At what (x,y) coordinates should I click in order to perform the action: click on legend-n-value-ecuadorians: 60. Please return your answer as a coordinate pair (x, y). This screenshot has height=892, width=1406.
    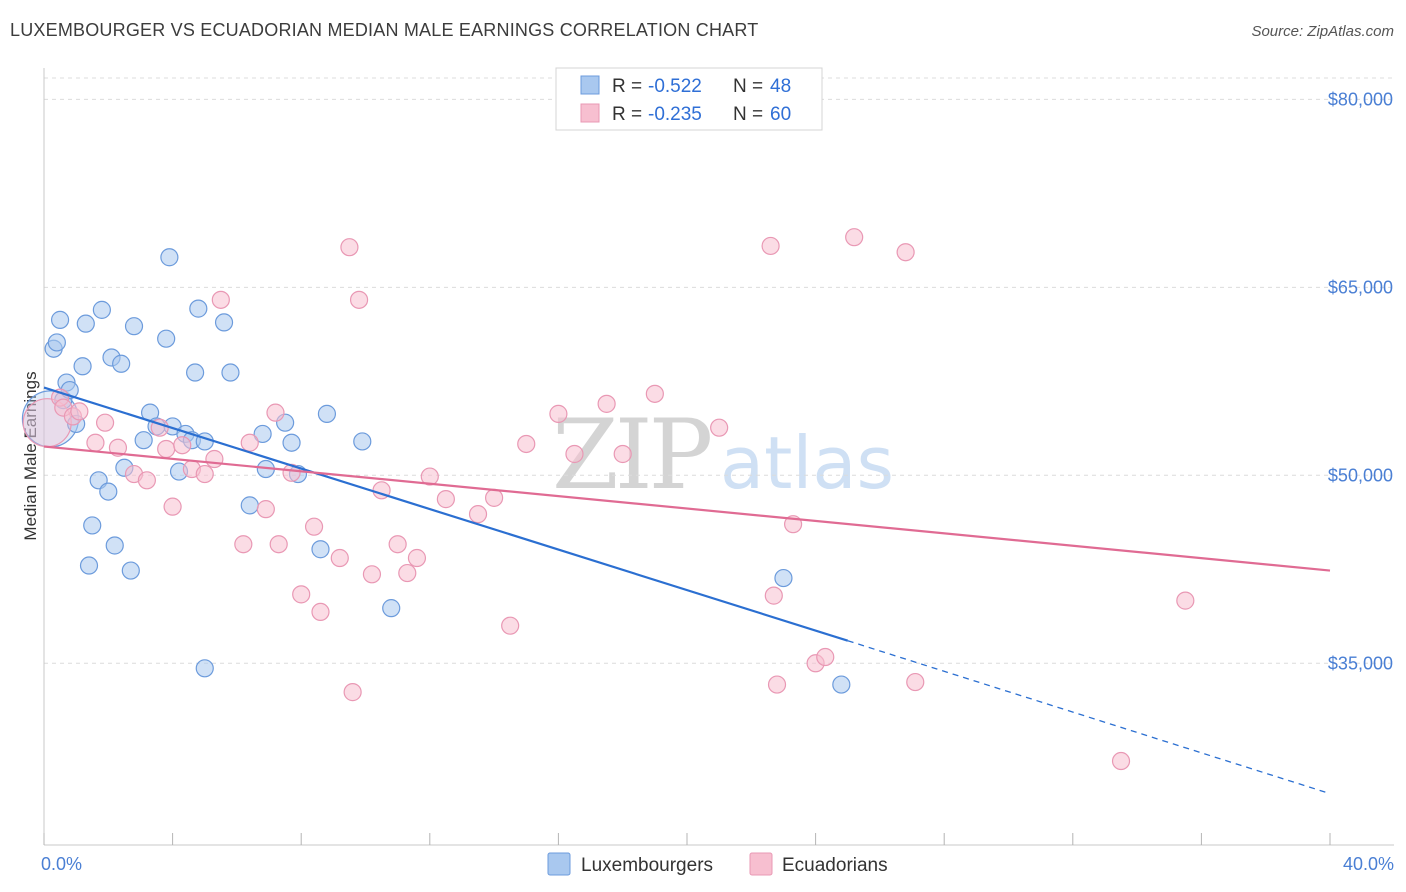
    Looking at the image, I should click on (780, 114).